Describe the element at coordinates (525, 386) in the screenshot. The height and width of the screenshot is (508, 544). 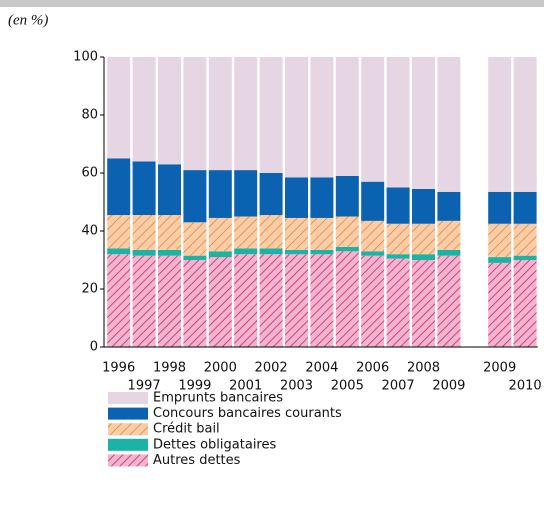
I see `x-tick-label: 2010` at that location.